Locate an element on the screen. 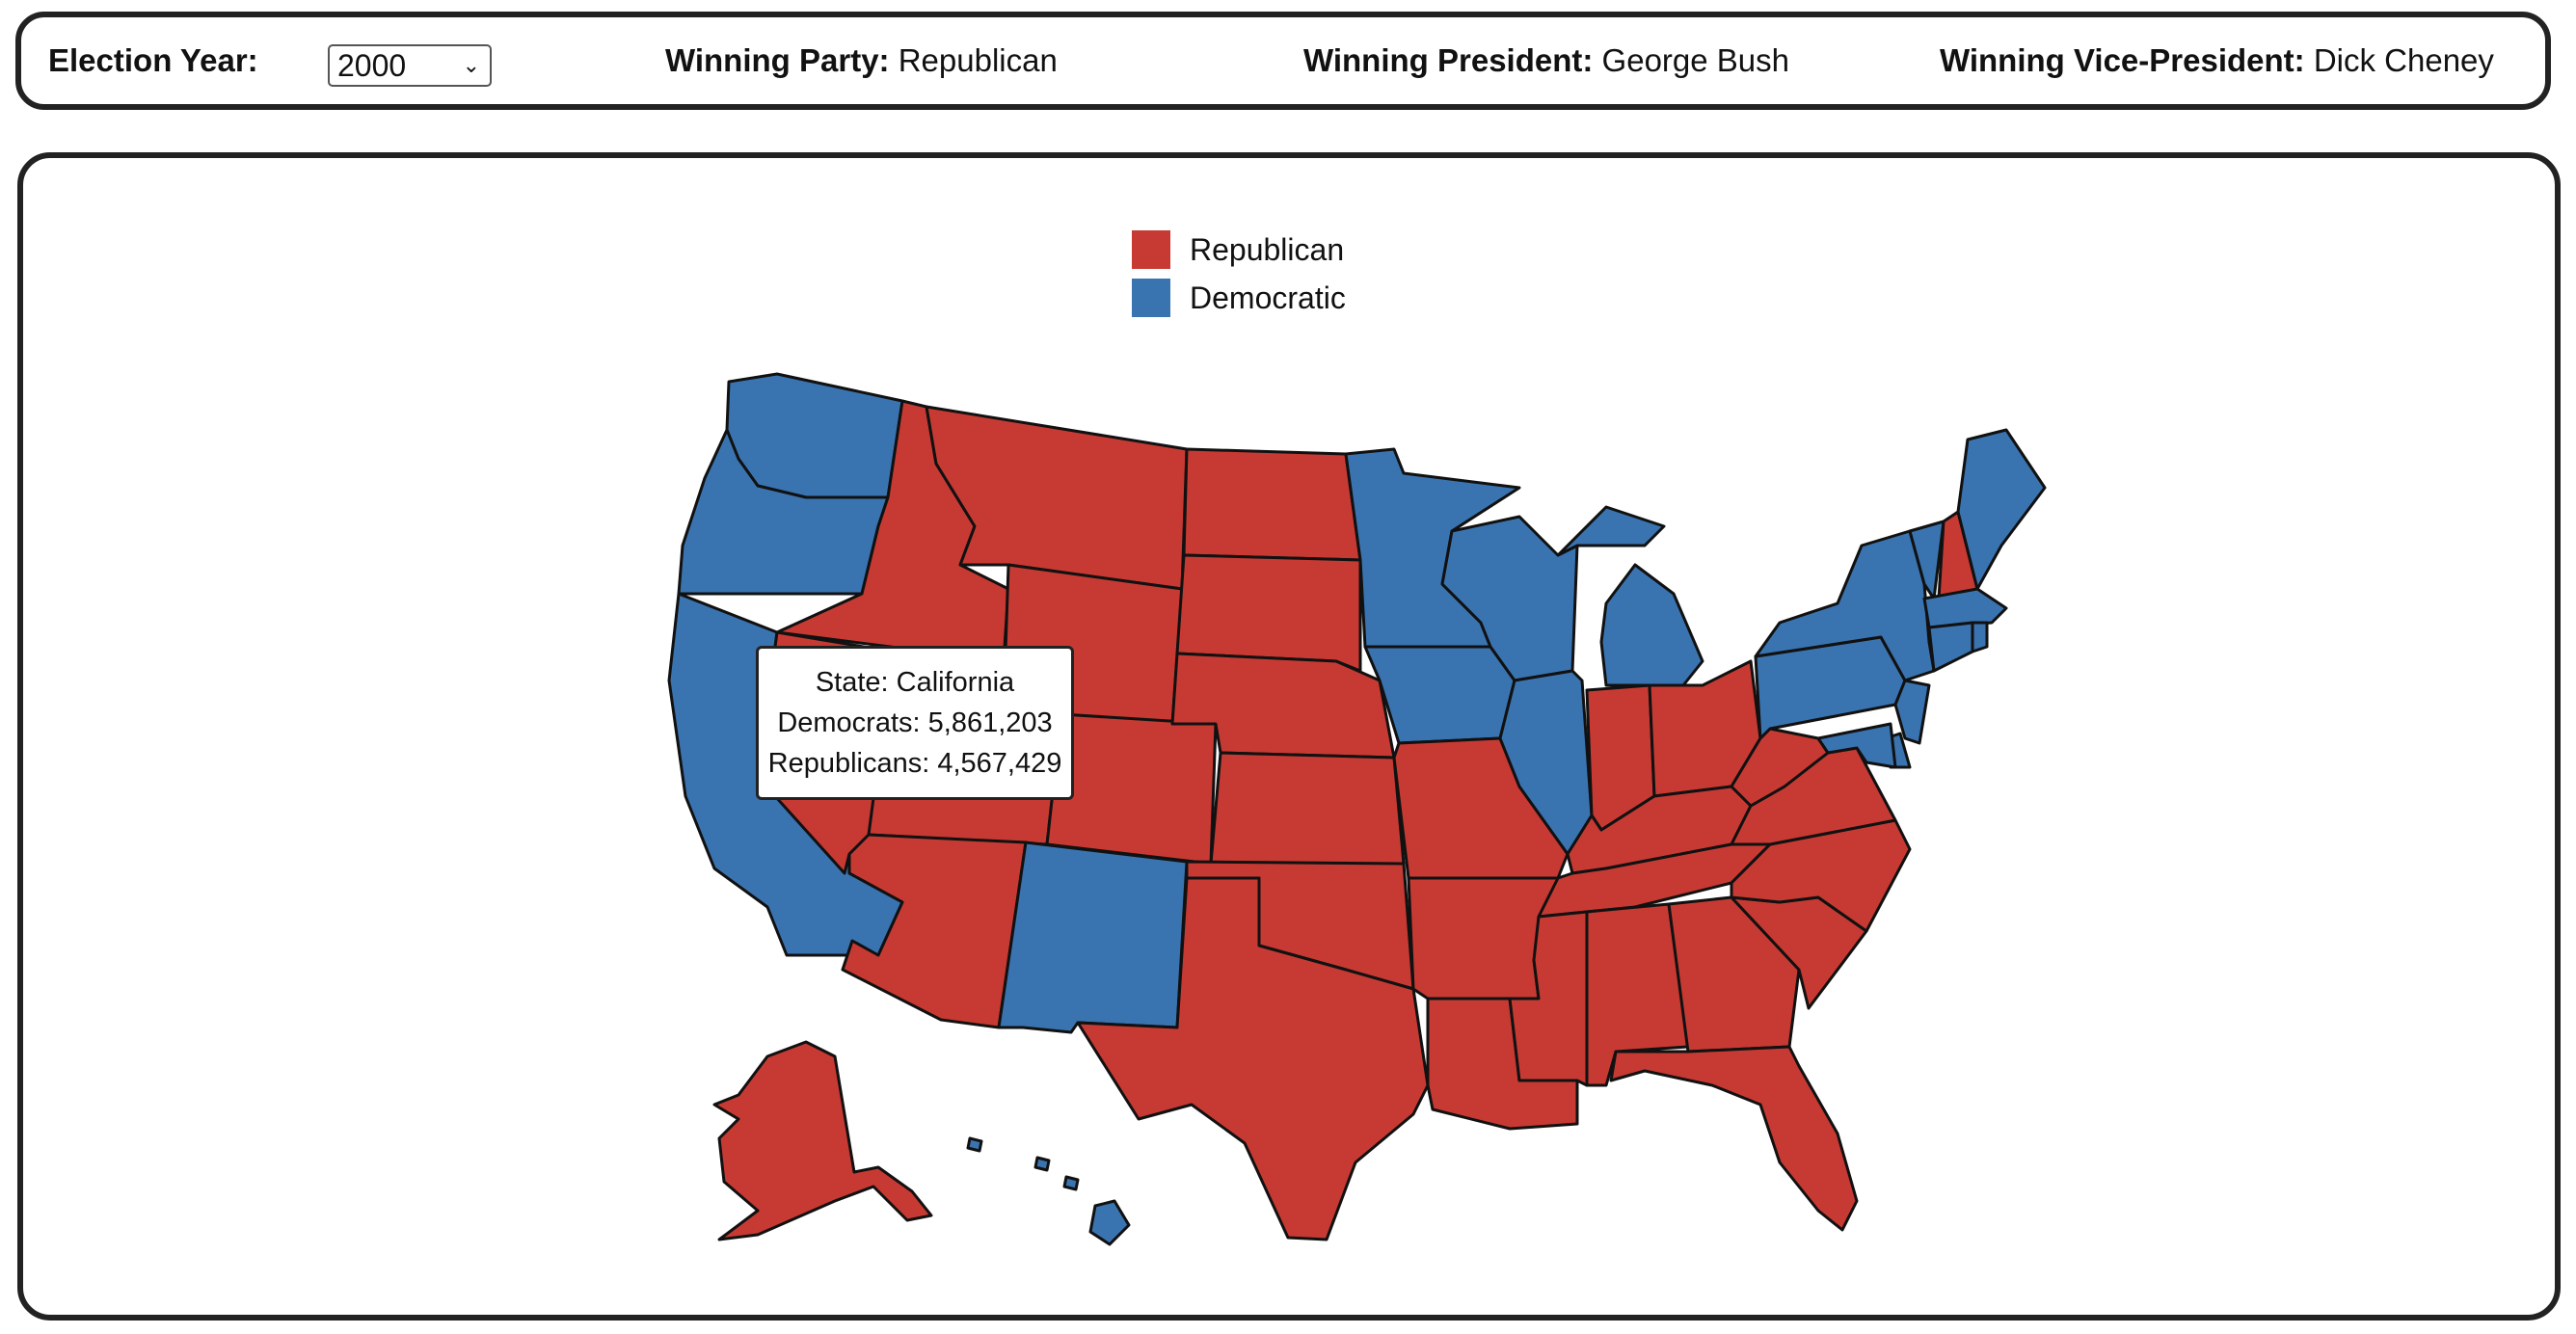 This screenshot has height=1334, width=2576. legend-item-republican: Republican is located at coordinates (1239, 250).